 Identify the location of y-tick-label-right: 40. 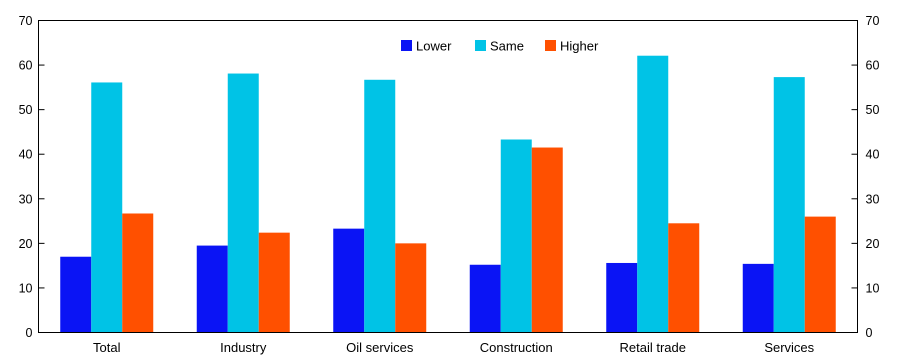
(873, 155).